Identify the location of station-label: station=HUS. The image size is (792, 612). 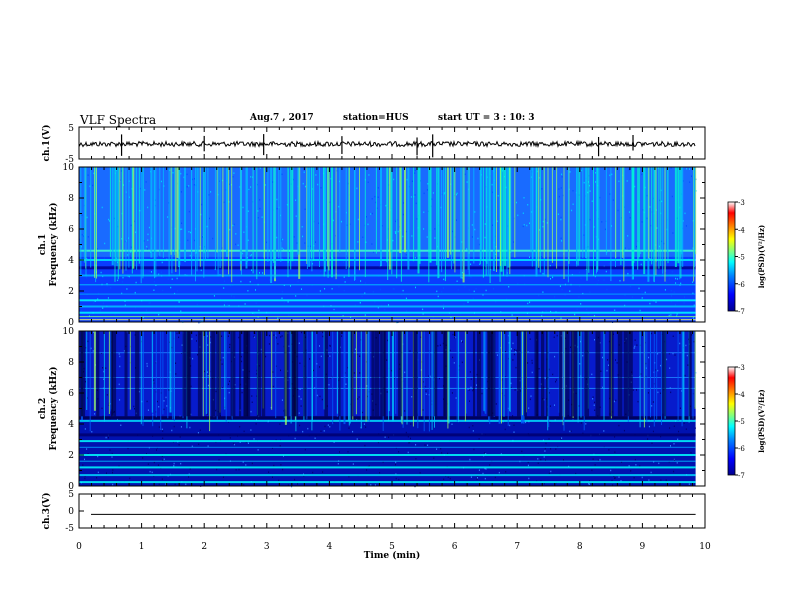
(376, 118).